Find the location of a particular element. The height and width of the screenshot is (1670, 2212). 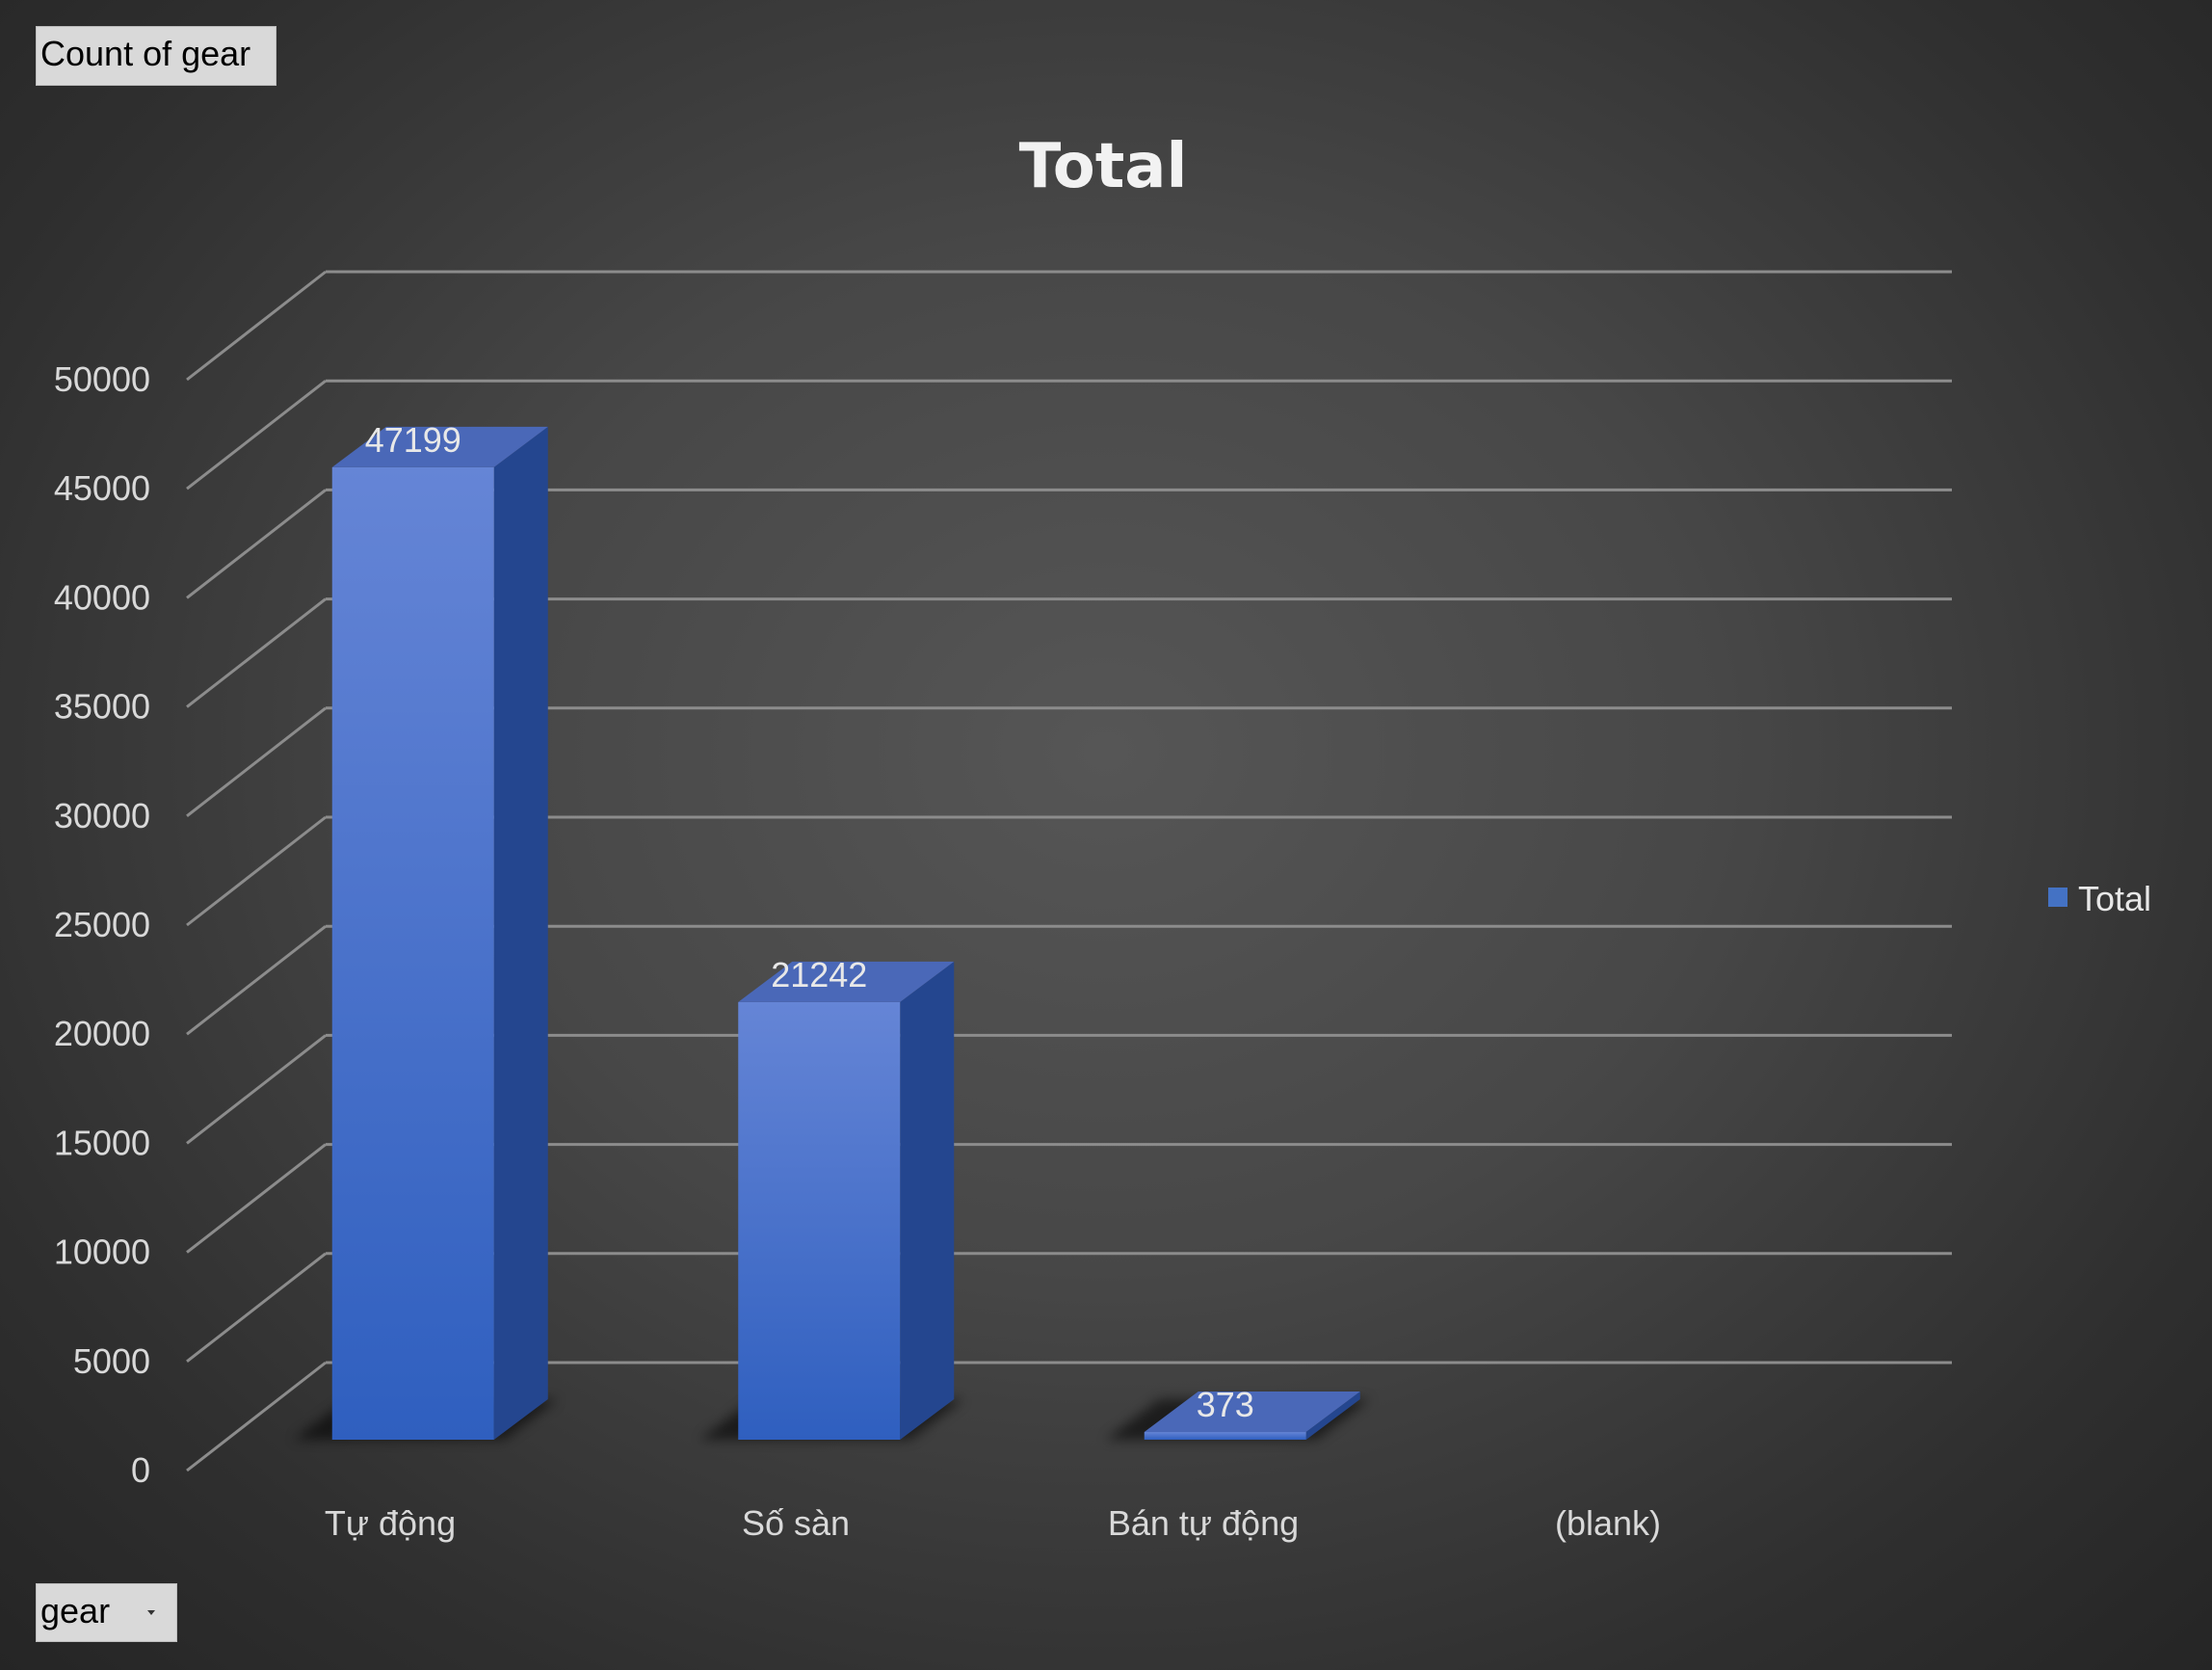

y-tick-label: 25000 is located at coordinates (102, 924).